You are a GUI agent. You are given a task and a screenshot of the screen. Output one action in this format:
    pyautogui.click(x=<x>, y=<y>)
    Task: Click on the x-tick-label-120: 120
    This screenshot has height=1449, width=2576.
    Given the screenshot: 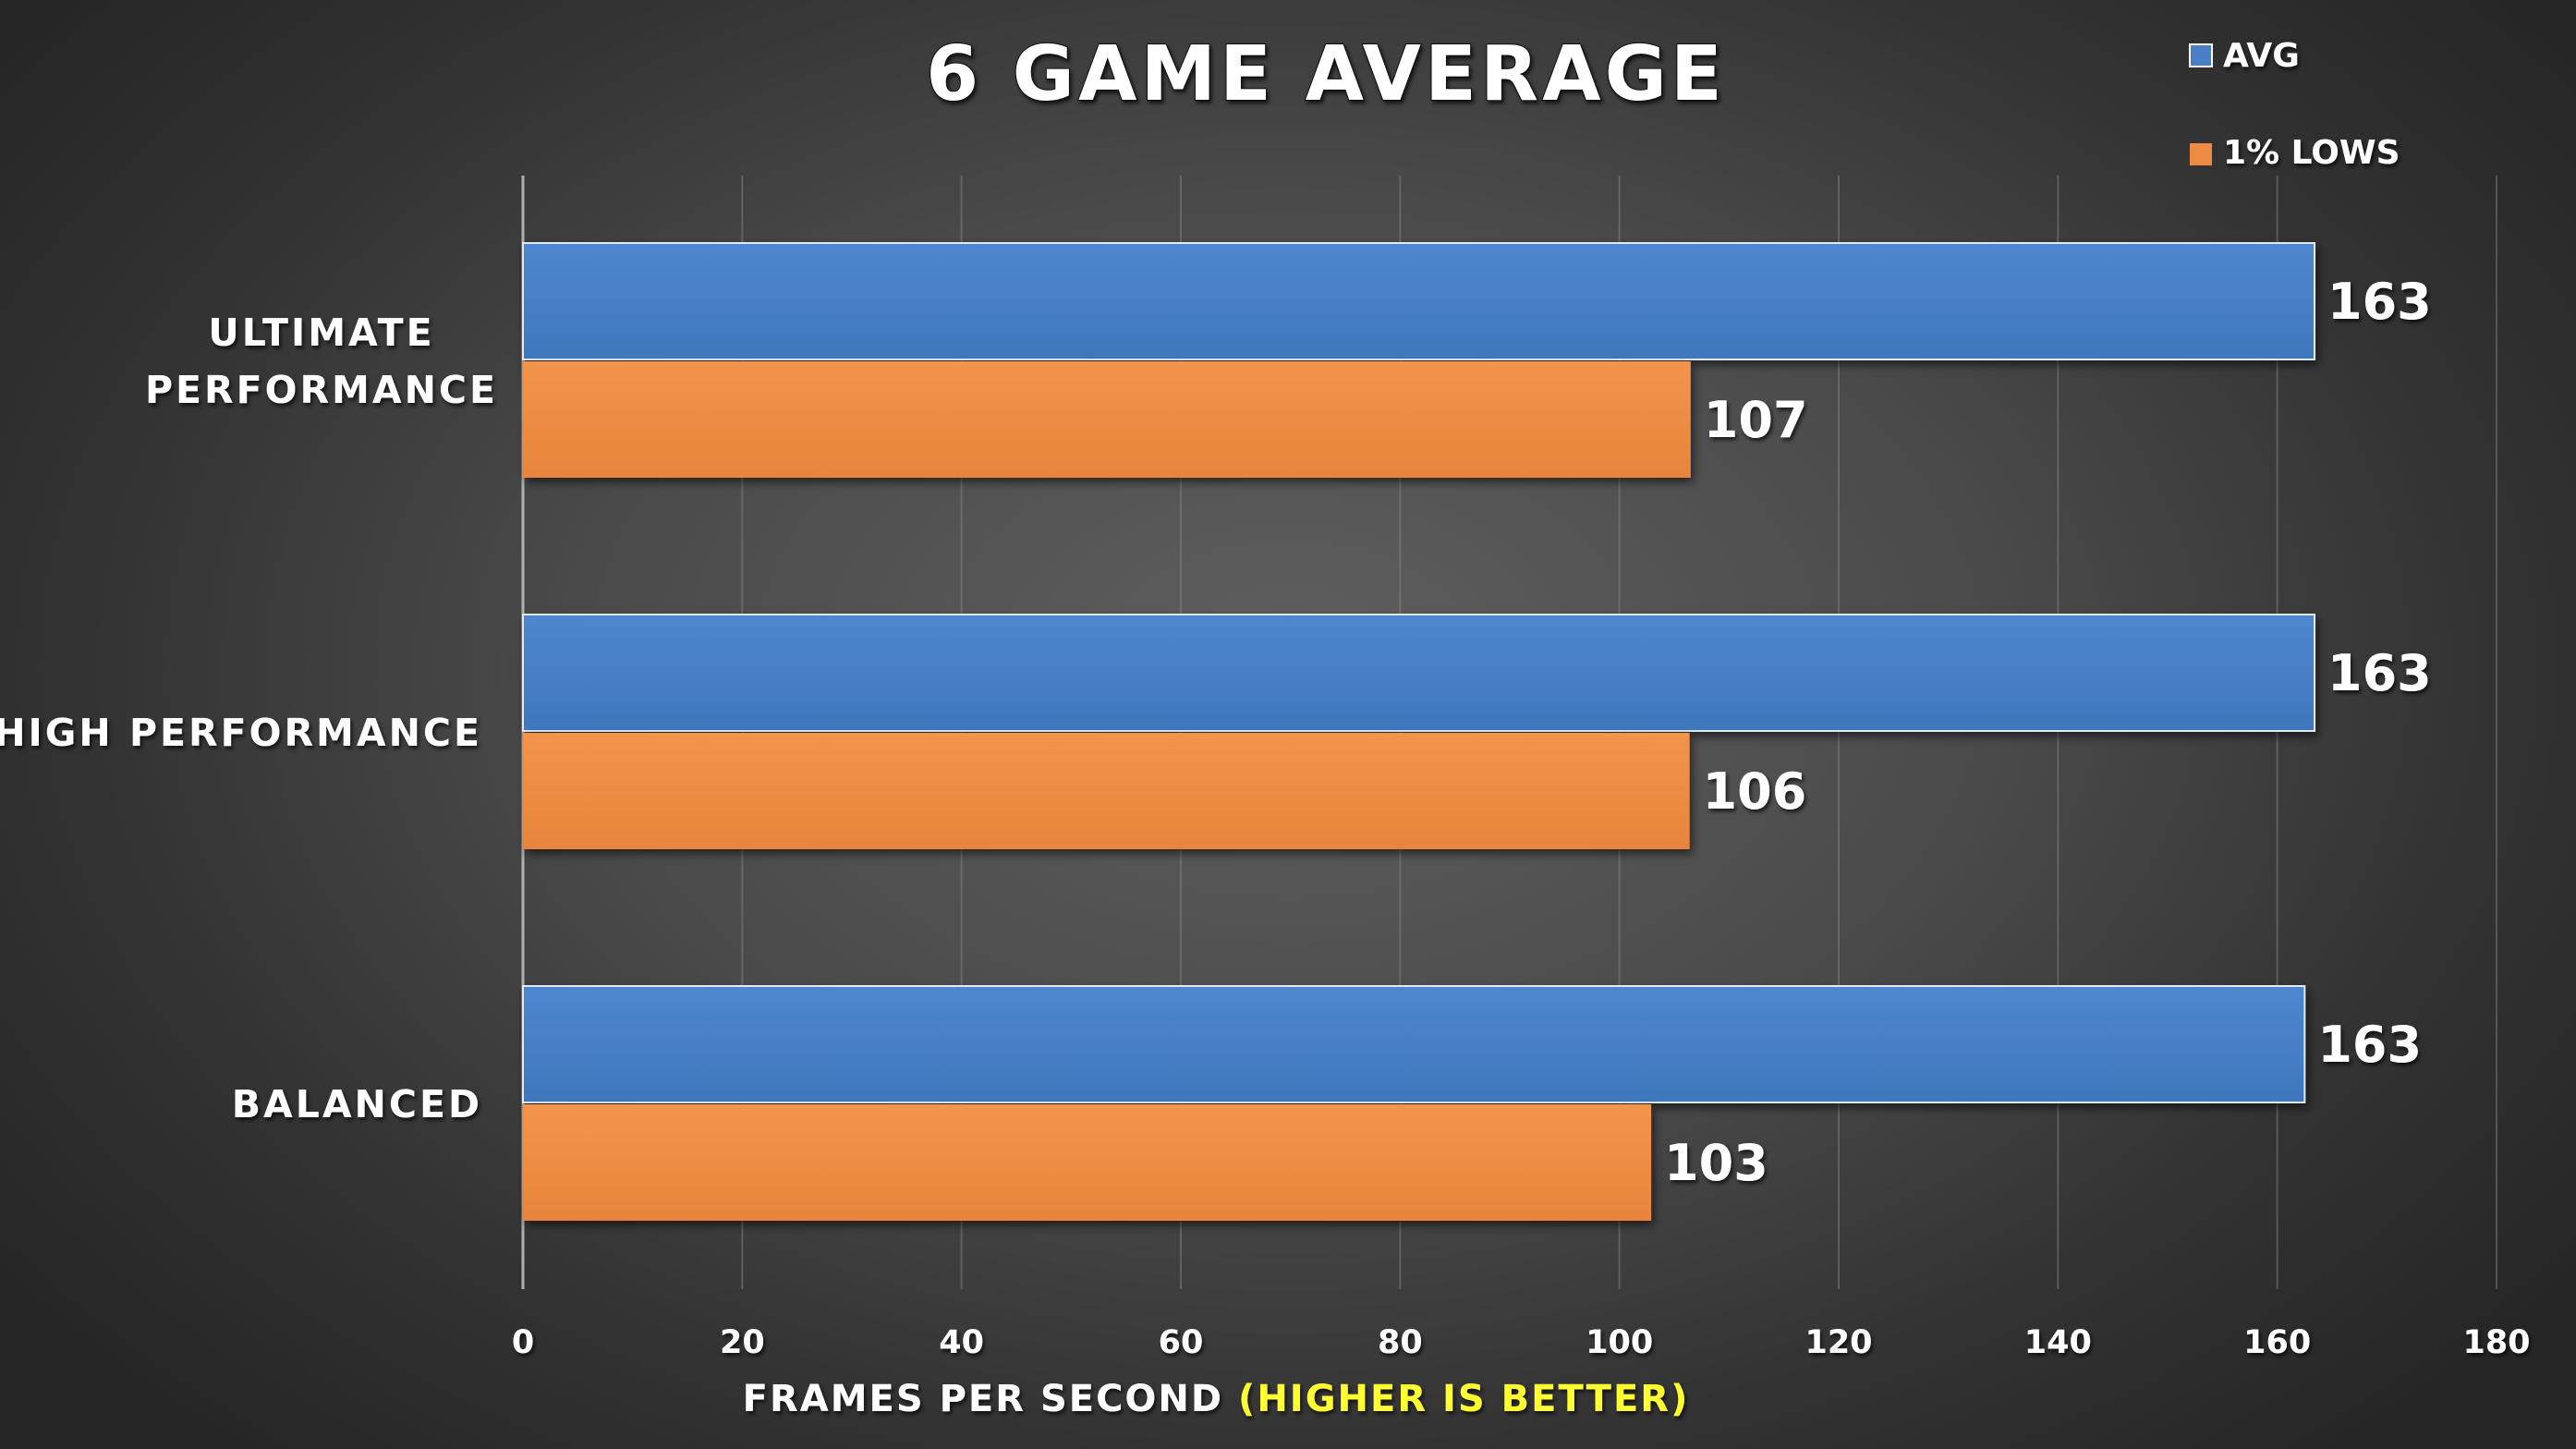 What is the action you would take?
    pyautogui.click(x=1838, y=1342)
    